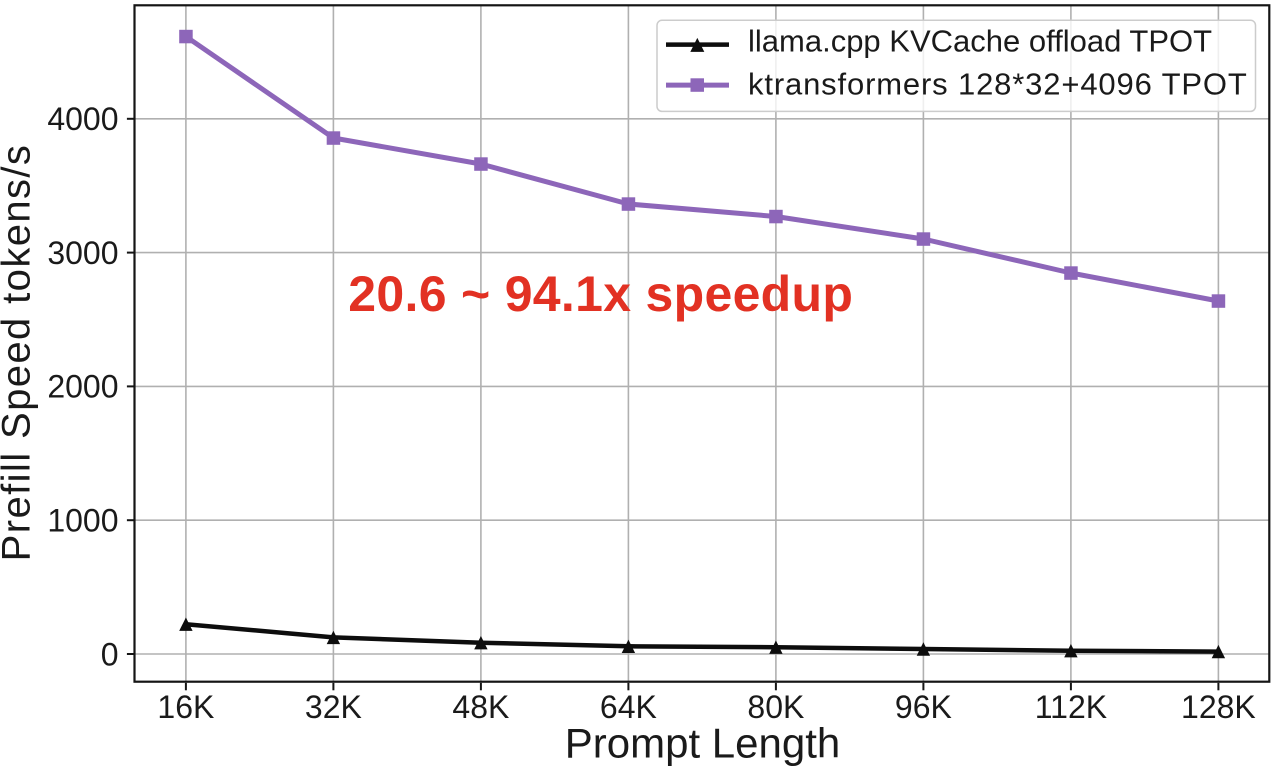 This screenshot has height=770, width=1280. I want to click on svg-text: 3000, so click(82, 253).